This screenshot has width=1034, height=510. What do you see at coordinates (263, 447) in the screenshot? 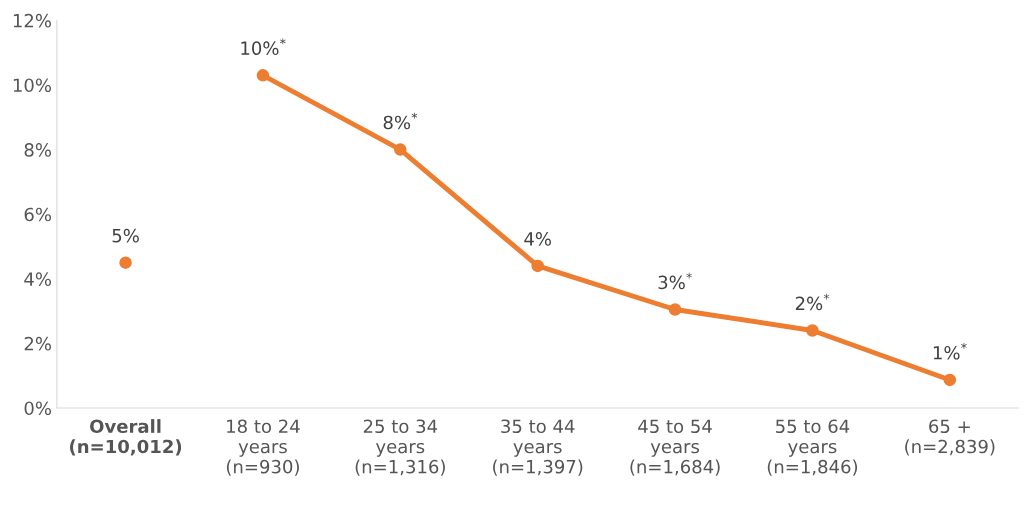
I see `x-tick-label: 18 to 24 years (n=930)` at bounding box center [263, 447].